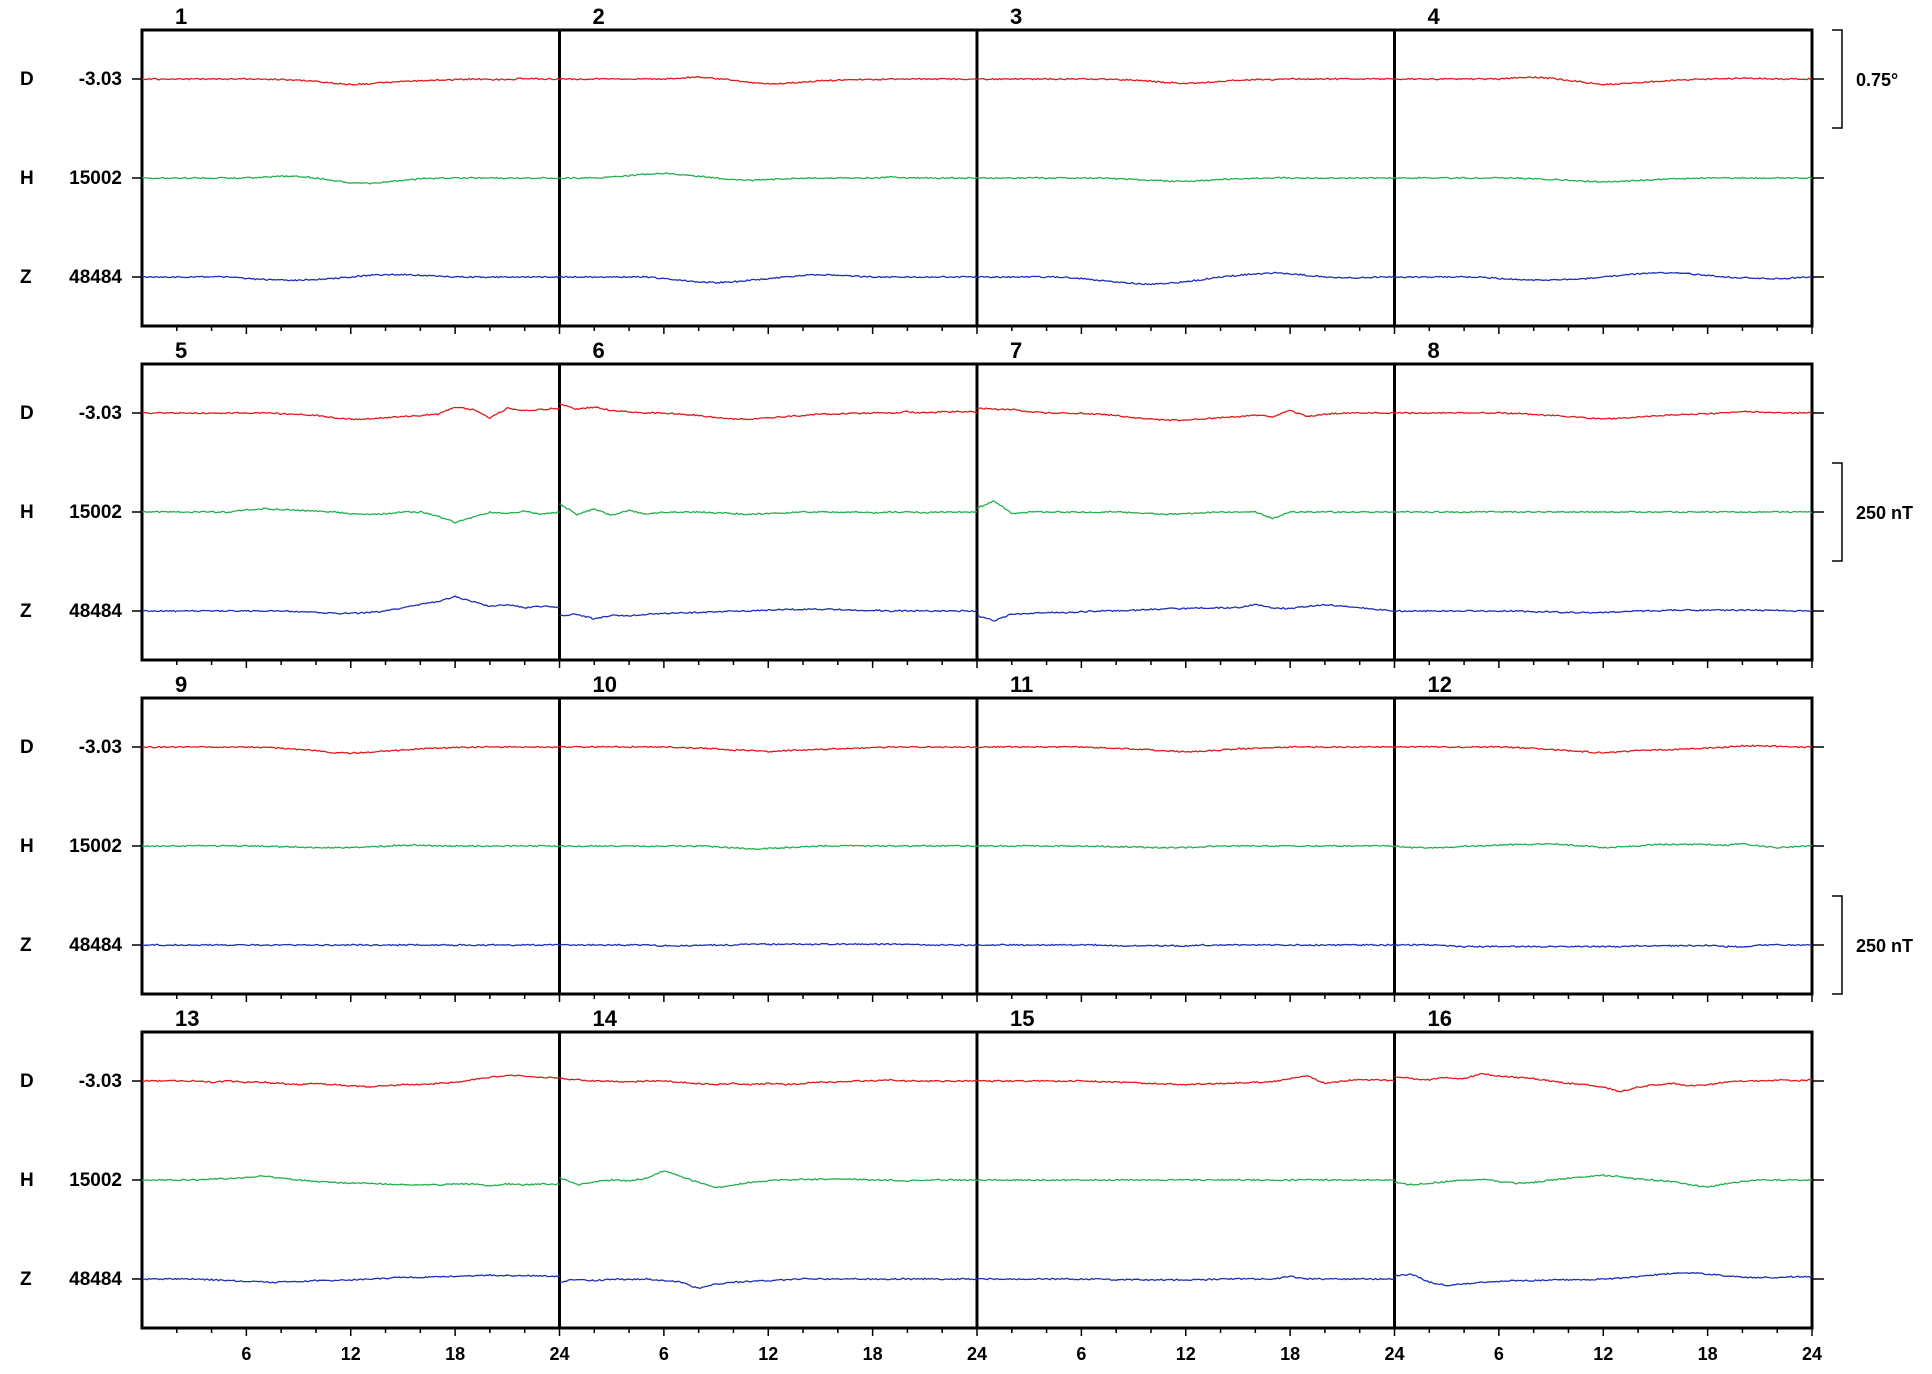  Describe the element at coordinates (1434, 16) in the screenshot. I see `day-number-label: 4` at that location.